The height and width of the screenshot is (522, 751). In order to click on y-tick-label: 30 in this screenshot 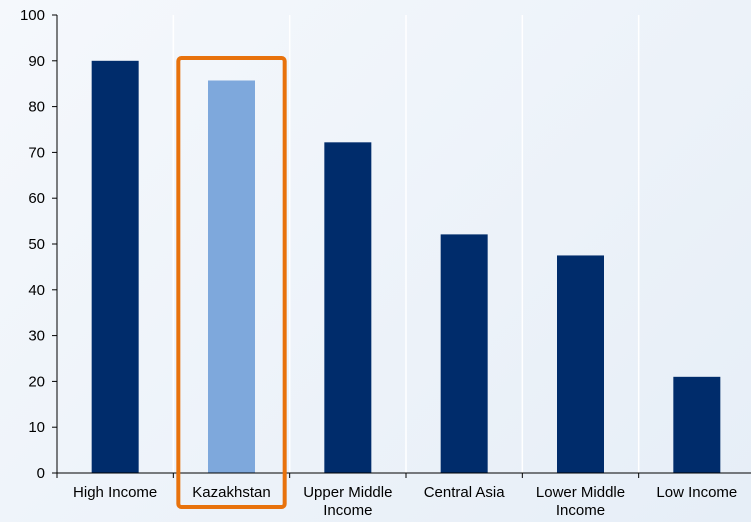, I will do `click(36, 336)`.